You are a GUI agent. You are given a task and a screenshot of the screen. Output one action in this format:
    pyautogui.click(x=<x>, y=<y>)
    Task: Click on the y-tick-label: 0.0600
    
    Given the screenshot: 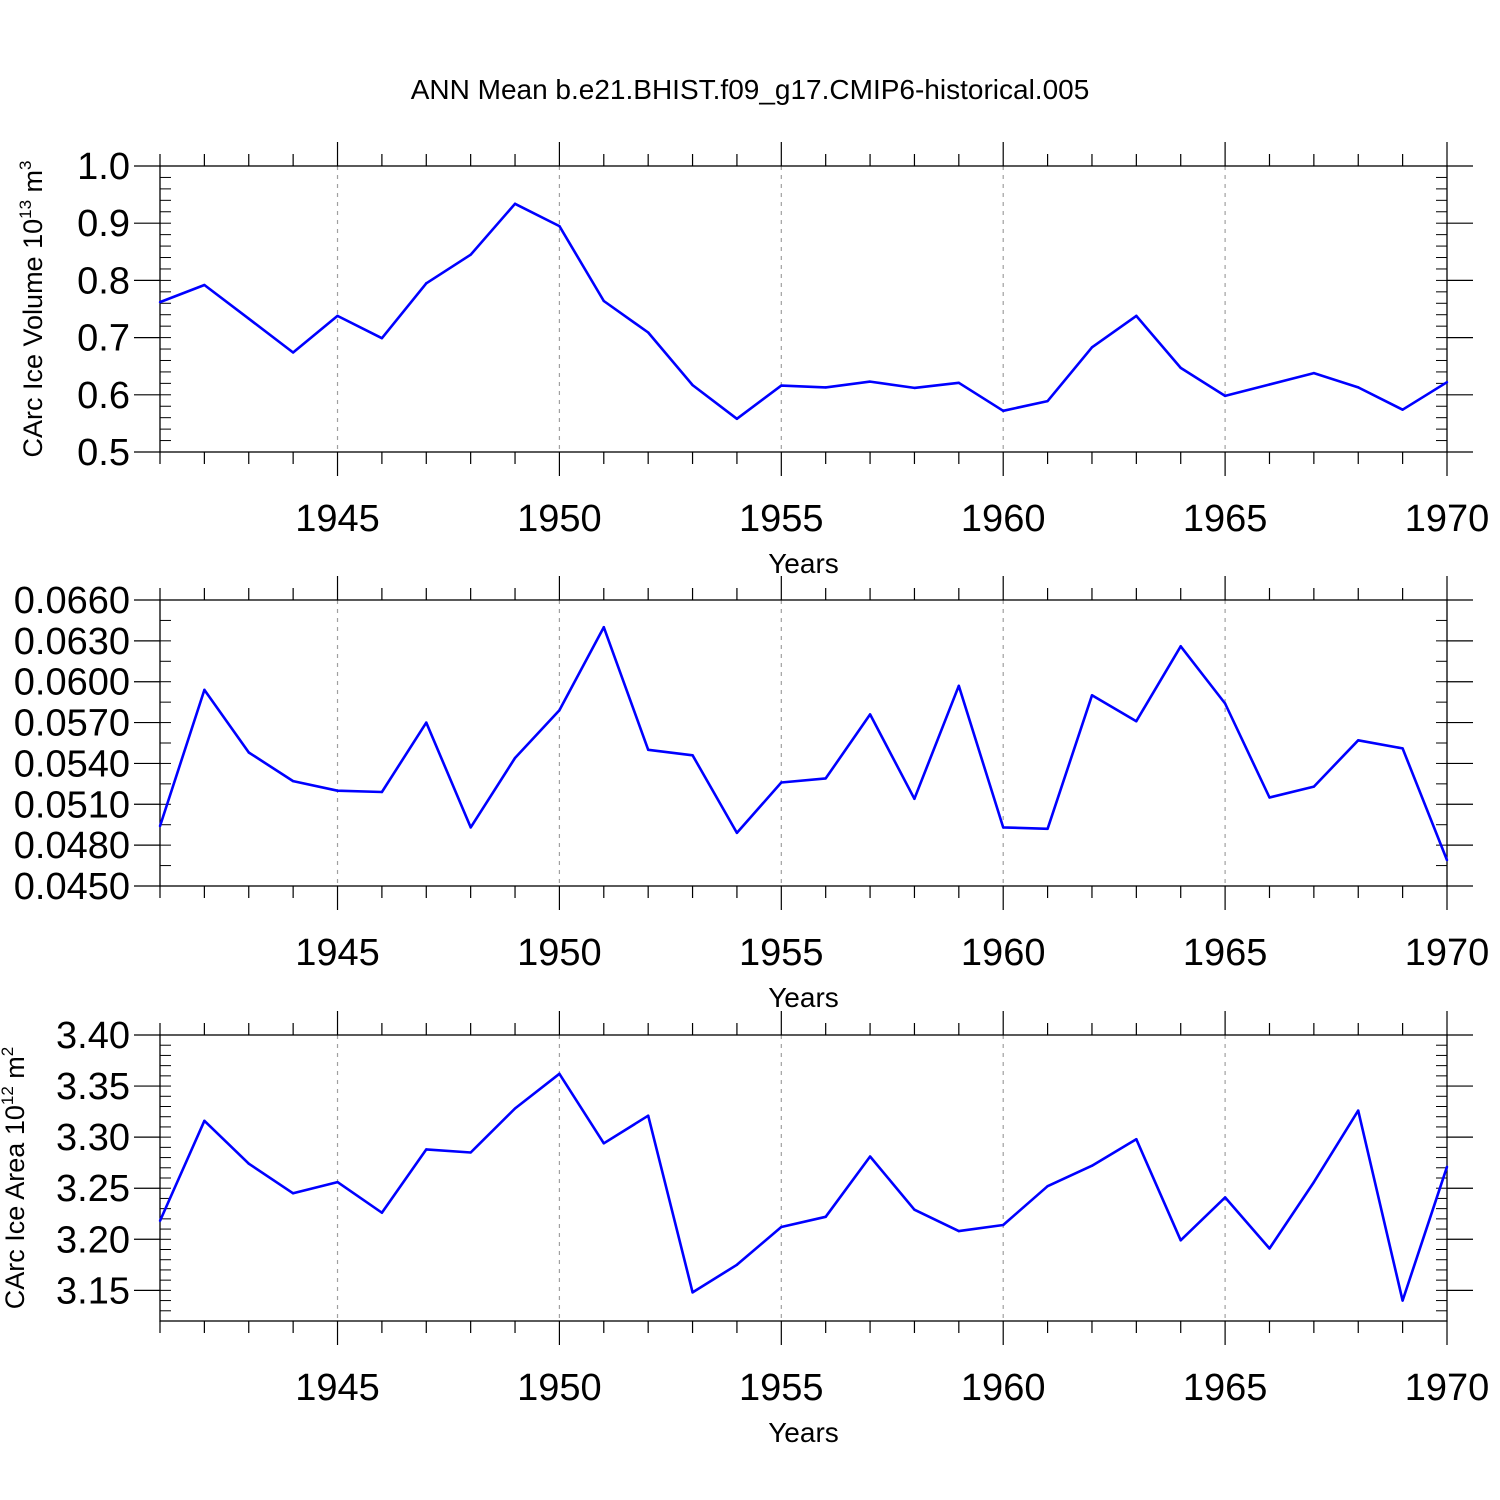 What is the action you would take?
    pyautogui.click(x=72, y=683)
    